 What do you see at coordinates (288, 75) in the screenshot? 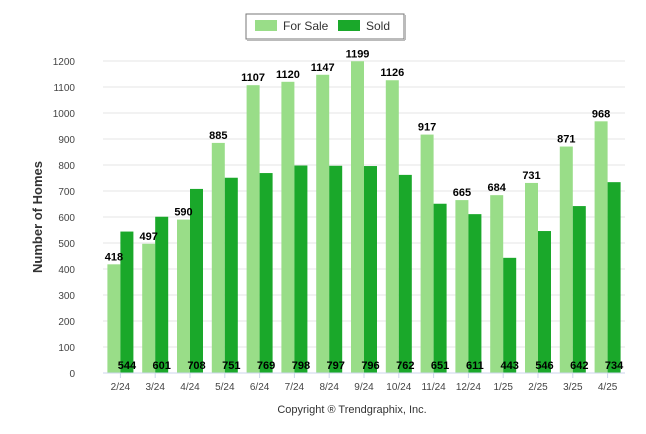
I see `data-label-for-sale: 1120` at bounding box center [288, 75].